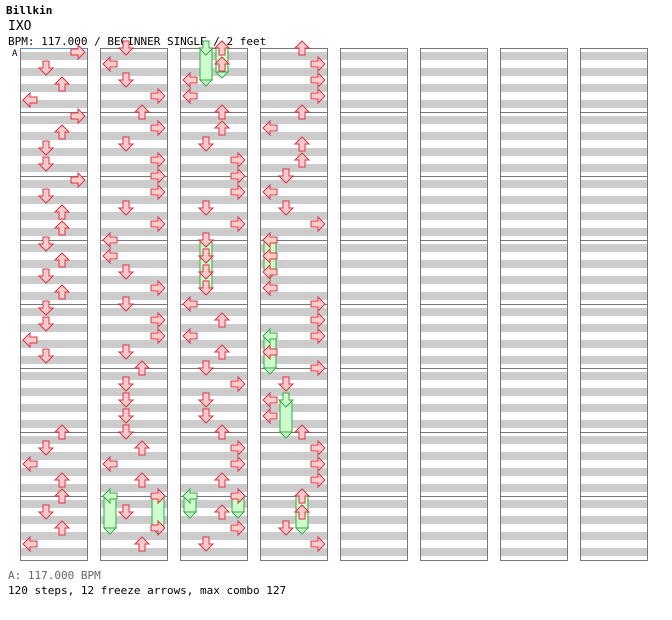 The image size is (672, 620). I want to click on freeze-tail, so click(302, 531).